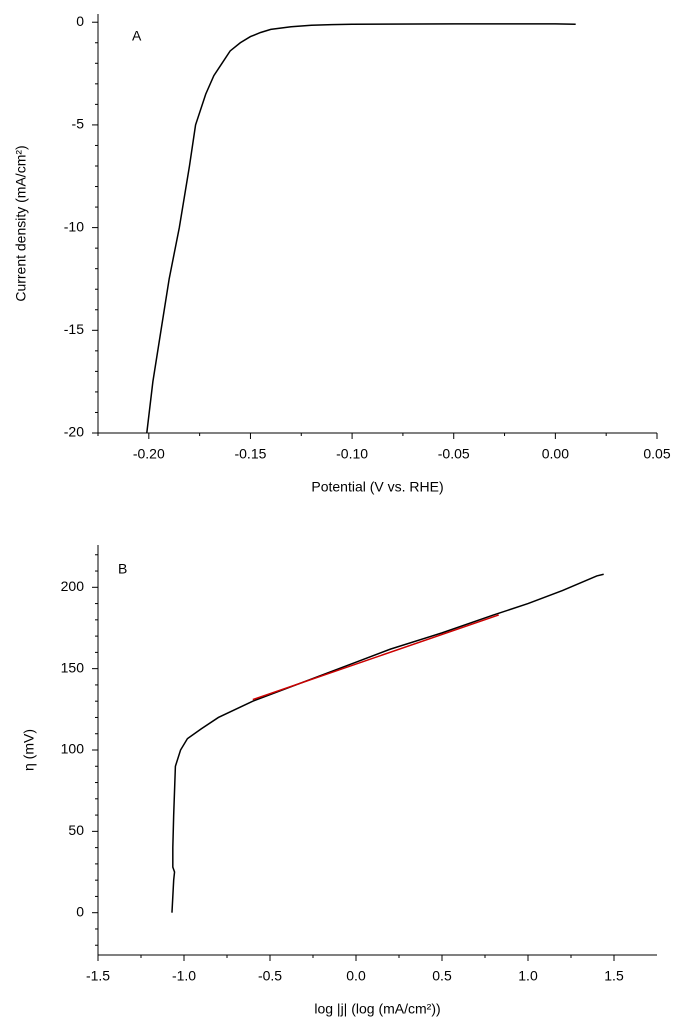 This screenshot has width=677, height=1033. What do you see at coordinates (137, 36) in the screenshot?
I see `panel-label: A` at bounding box center [137, 36].